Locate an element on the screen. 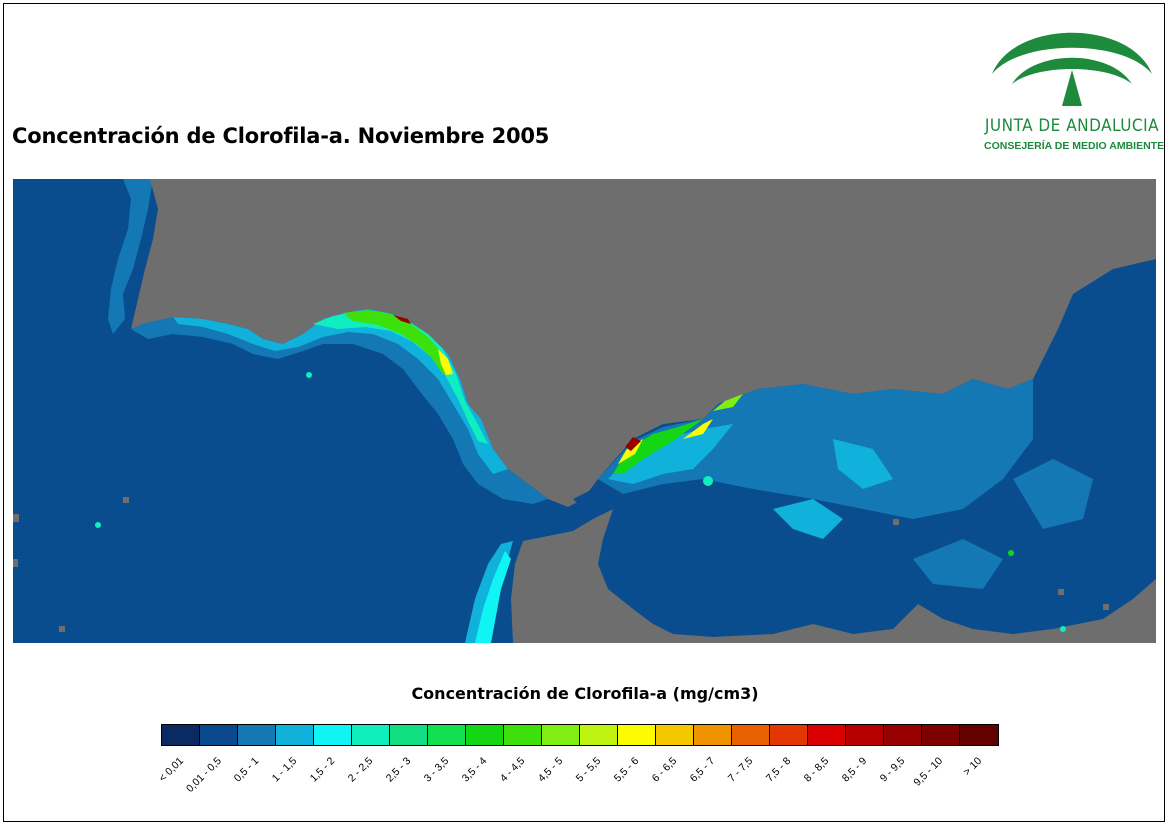 The image size is (1170, 827). legend-swatch: 6,5 - 7 is located at coordinates (710, 755).